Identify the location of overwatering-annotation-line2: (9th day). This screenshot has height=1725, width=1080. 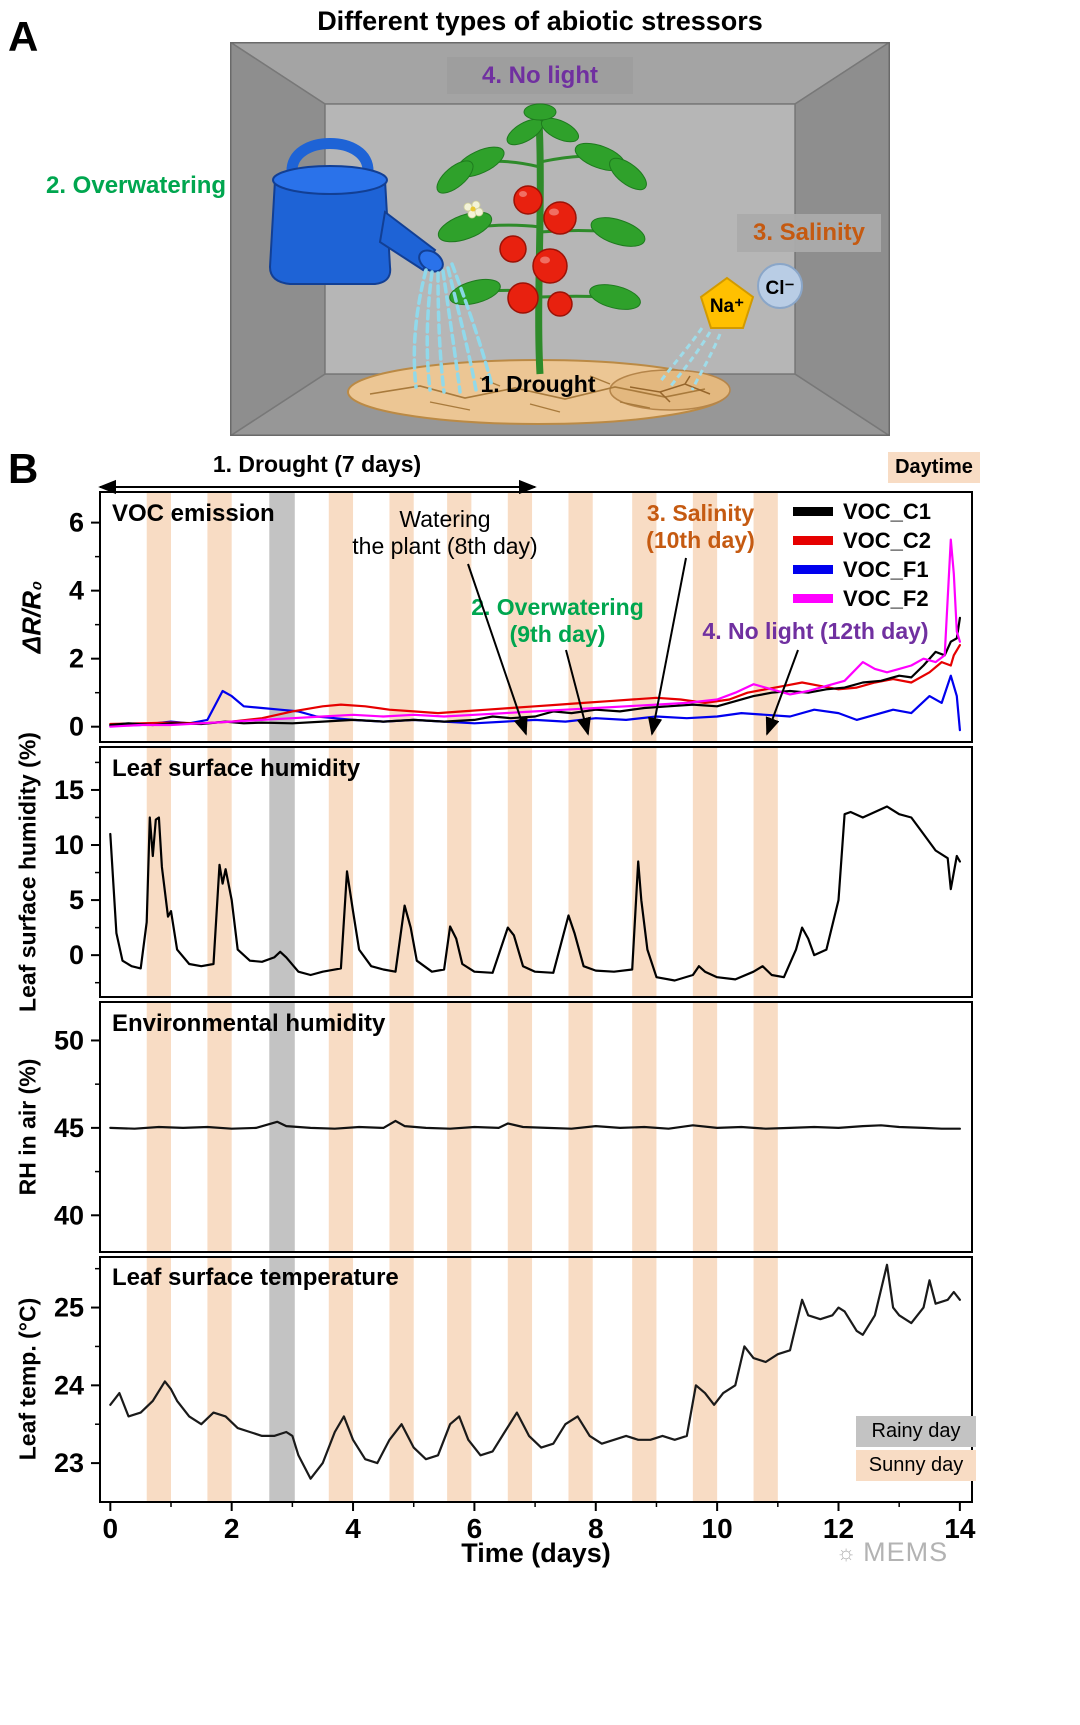
(557, 634).